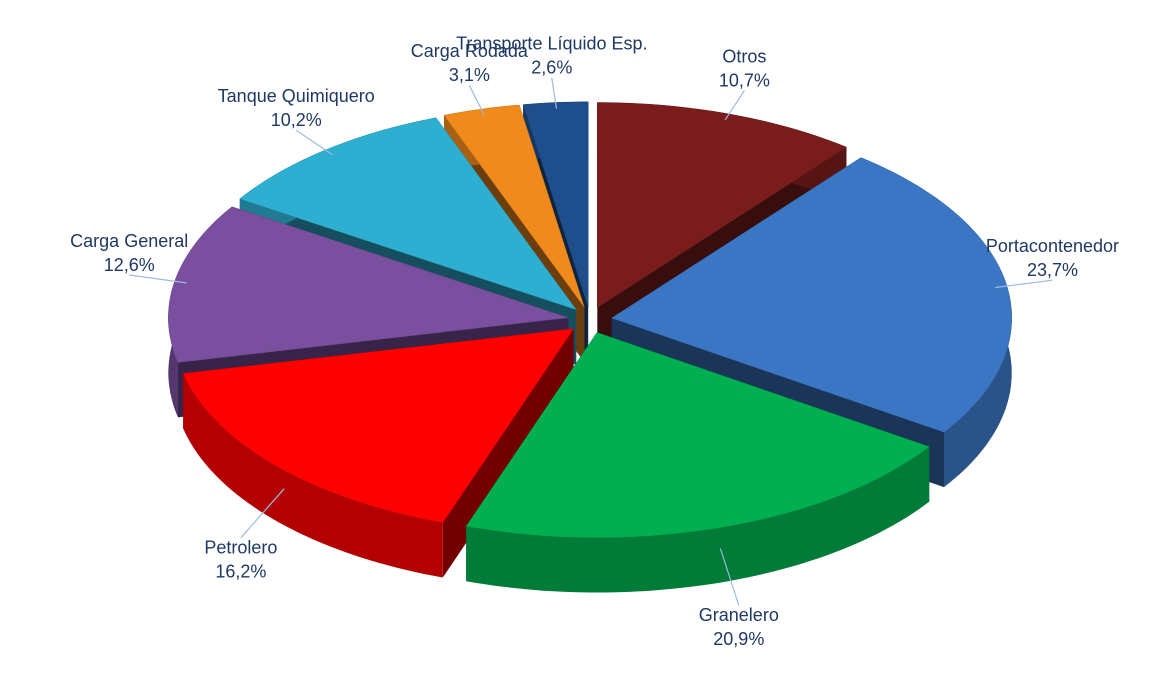 Image resolution: width=1169 pixels, height=679 pixels. Describe the element at coordinates (296, 96) in the screenshot. I see `data-label-name: Tanque Quimiquero` at that location.